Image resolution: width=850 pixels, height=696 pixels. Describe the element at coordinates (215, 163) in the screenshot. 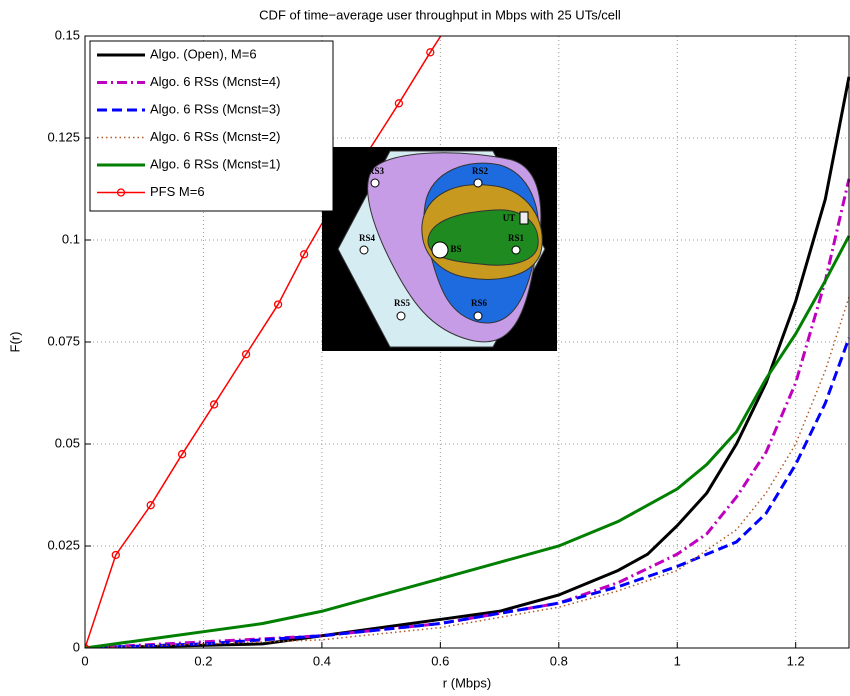

I see `legend-label: Algo. 6 RSs (Mcnst=1)` at that location.